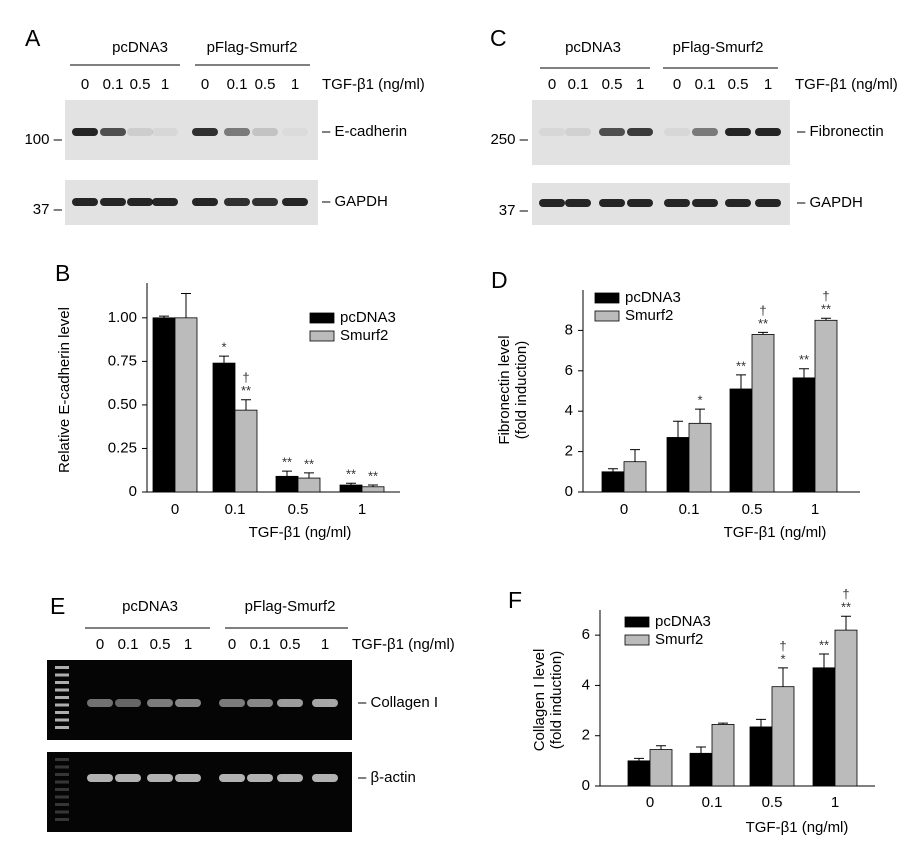 The height and width of the screenshot is (849, 924). What do you see at coordinates (569, 410) in the screenshot?
I see `y-tick-label: 4` at bounding box center [569, 410].